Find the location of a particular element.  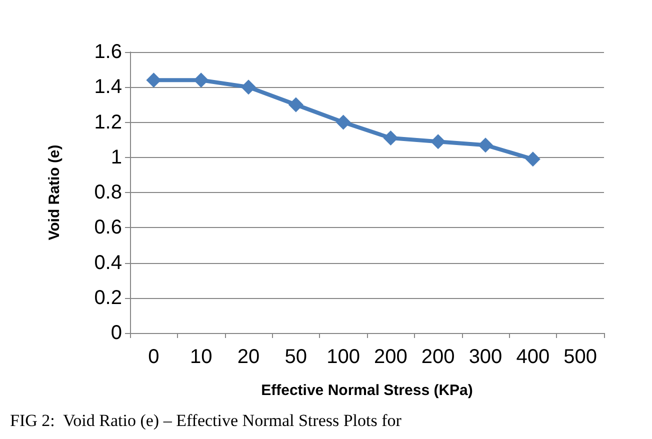

y-tick-label: 0.4 is located at coordinates (108, 263).